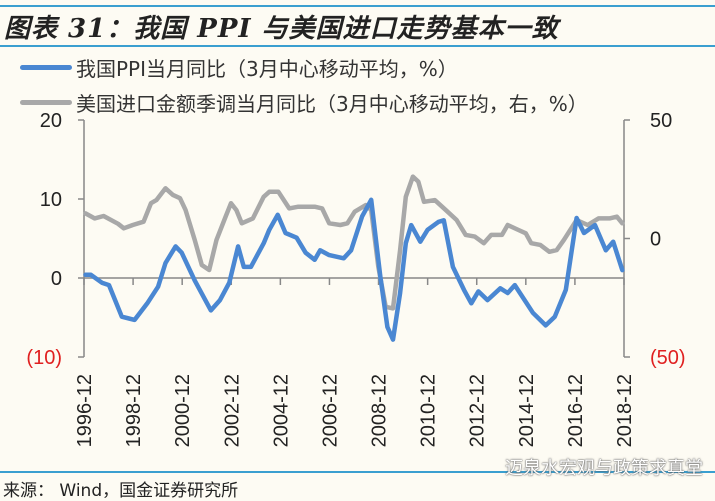 This screenshot has width=715, height=501. Describe the element at coordinates (655, 240) in the screenshot. I see `right-tick-label: 0` at that location.